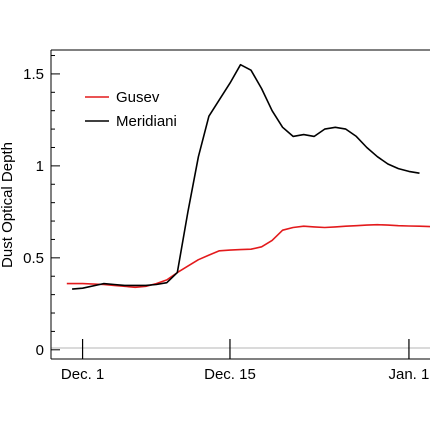  Describe the element at coordinates (248, 256) in the screenshot. I see `series-line-gusev` at that location.